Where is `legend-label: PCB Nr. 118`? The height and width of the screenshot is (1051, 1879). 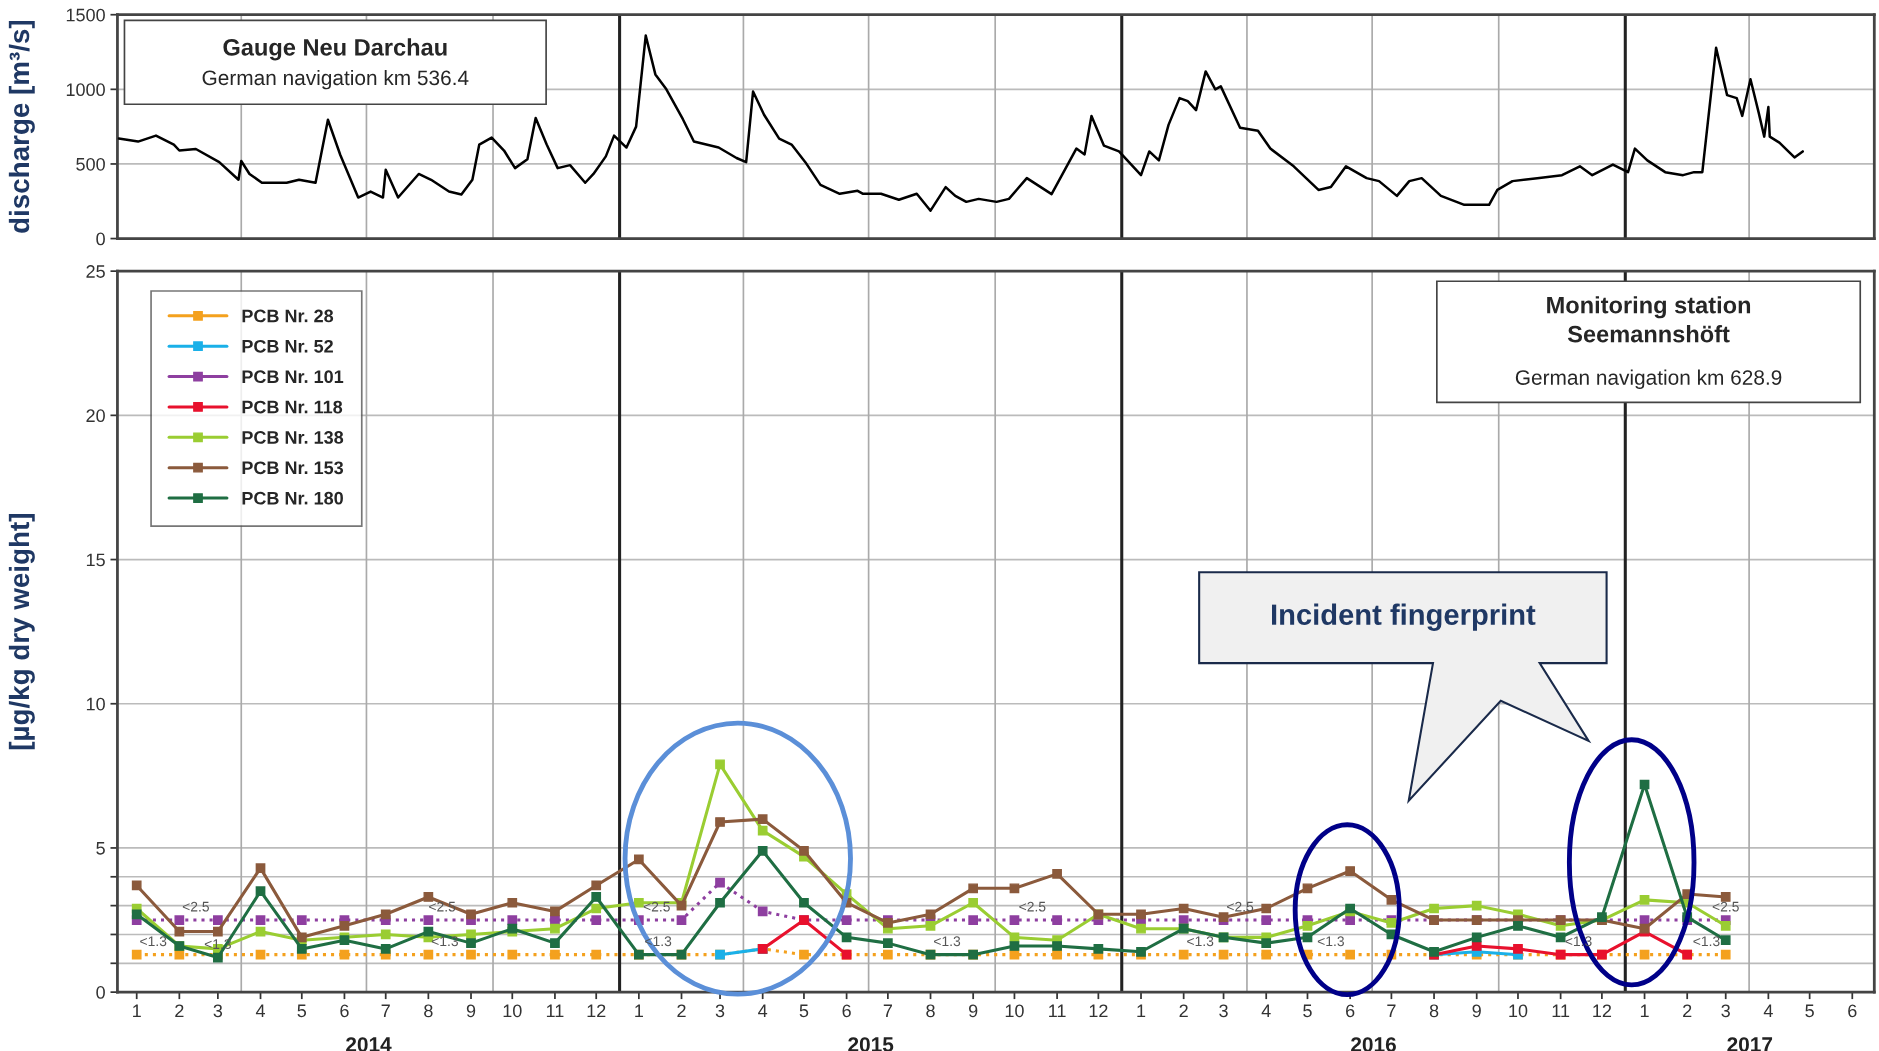
legend-label: PCB Nr. 118 is located at coordinates (292, 407).